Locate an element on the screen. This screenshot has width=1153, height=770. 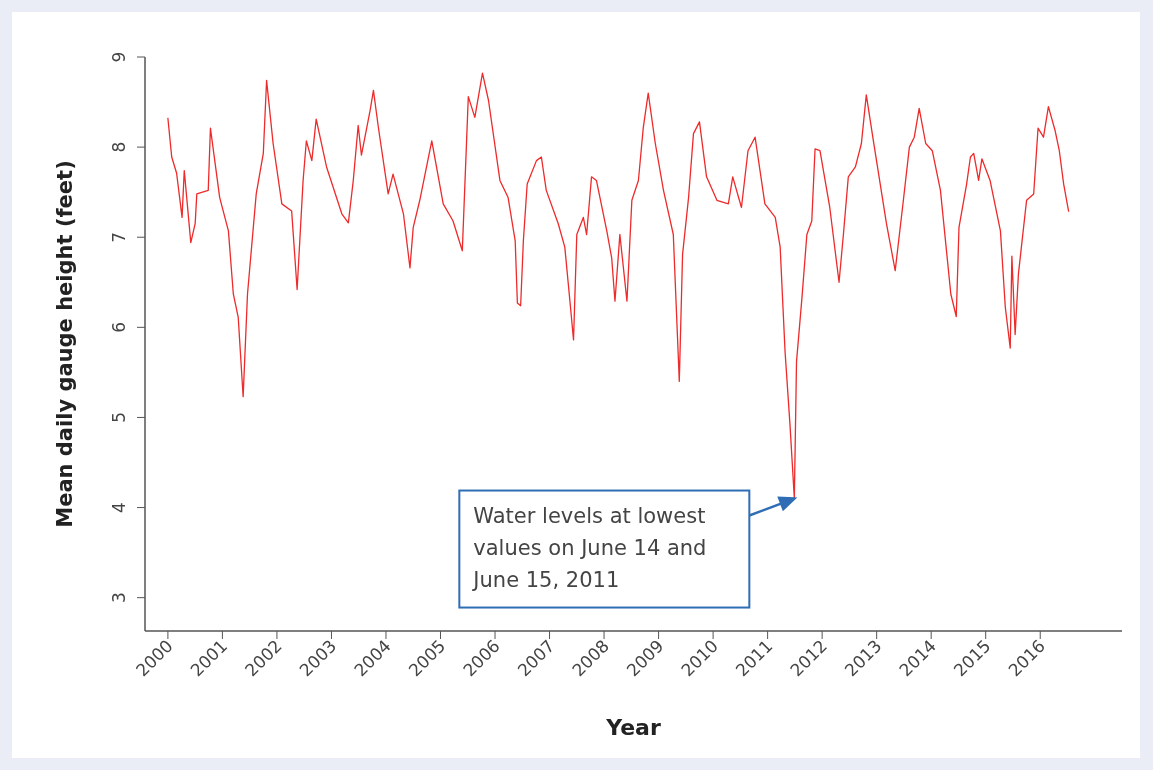
y-tick-label: 5 is located at coordinates (119, 417).